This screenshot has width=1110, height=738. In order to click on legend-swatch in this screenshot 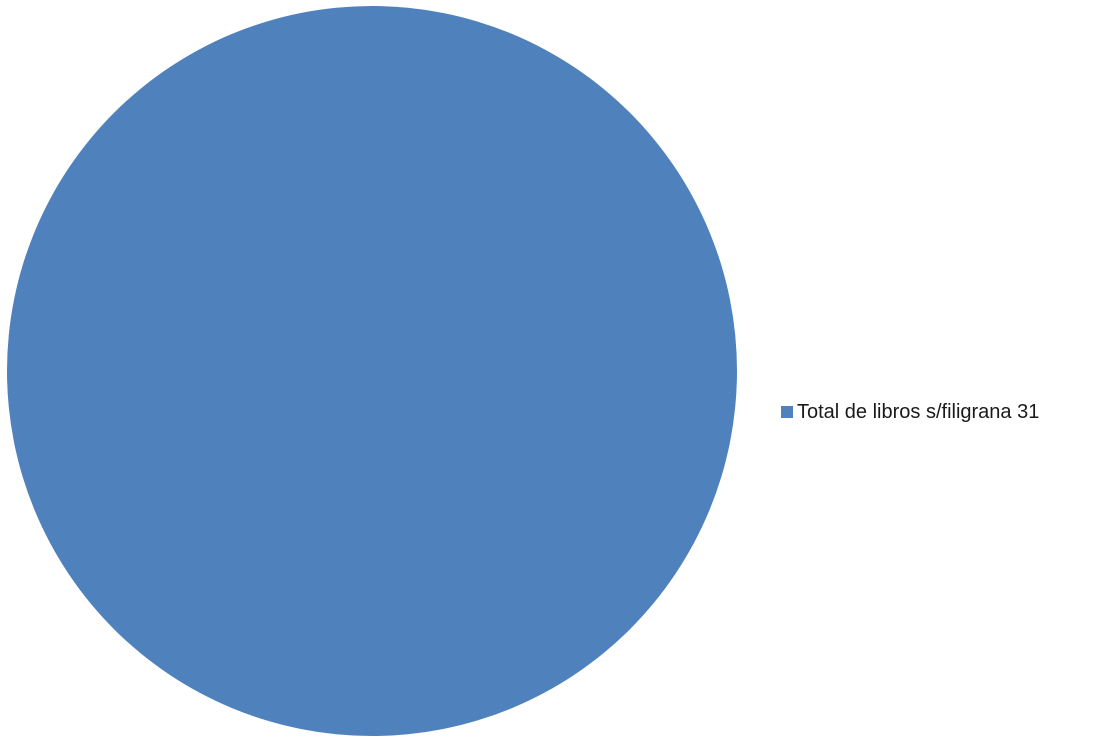, I will do `click(787, 412)`.